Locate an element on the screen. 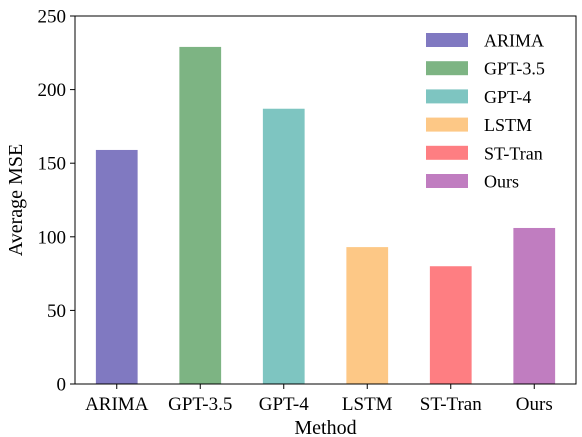 The image size is (582, 437). legend-entry: GPT-4 is located at coordinates (507, 97).